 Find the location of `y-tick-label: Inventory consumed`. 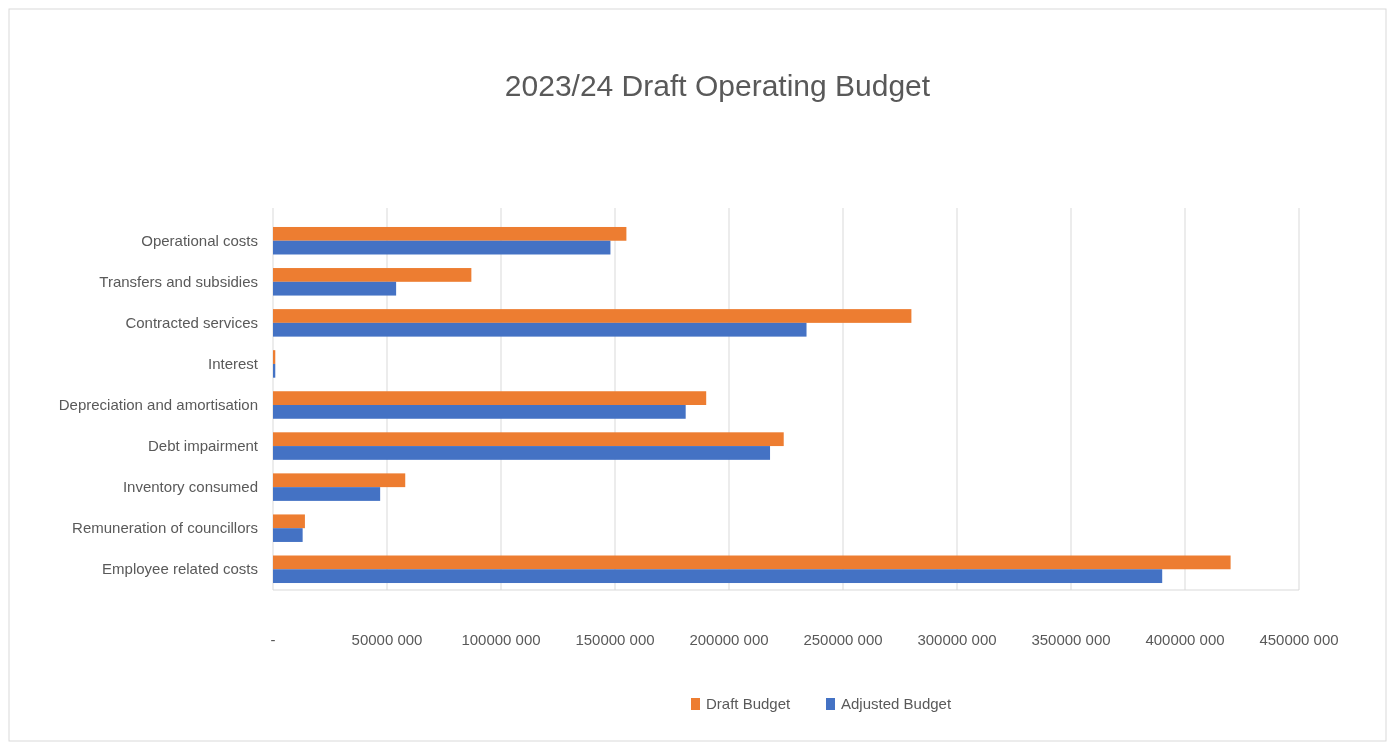

y-tick-label: Inventory consumed is located at coordinates (190, 487).